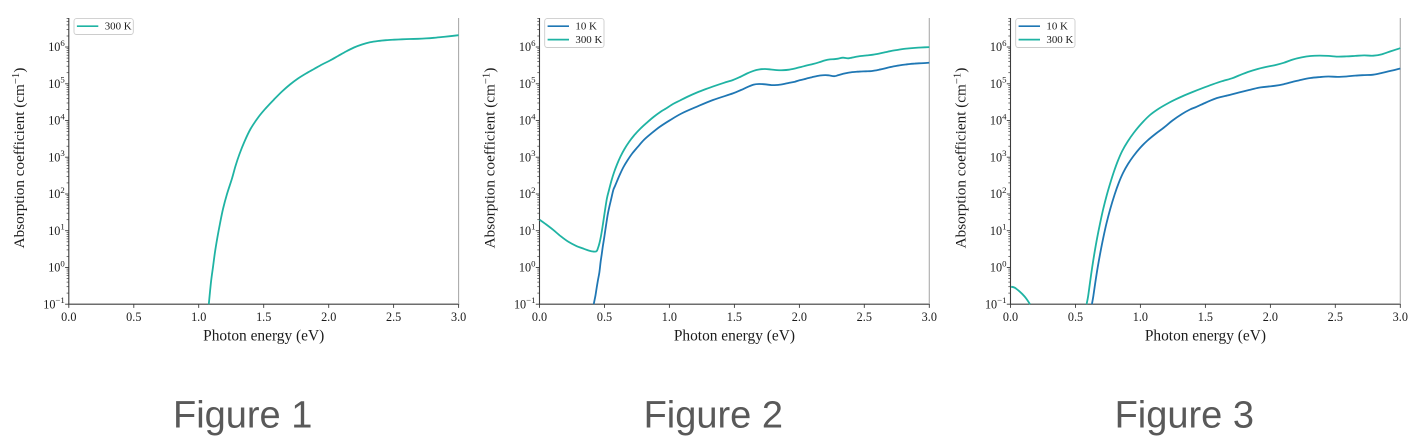 Image resolution: width=1422 pixels, height=447 pixels. I want to click on svg-text: Figure 2, so click(713, 415).